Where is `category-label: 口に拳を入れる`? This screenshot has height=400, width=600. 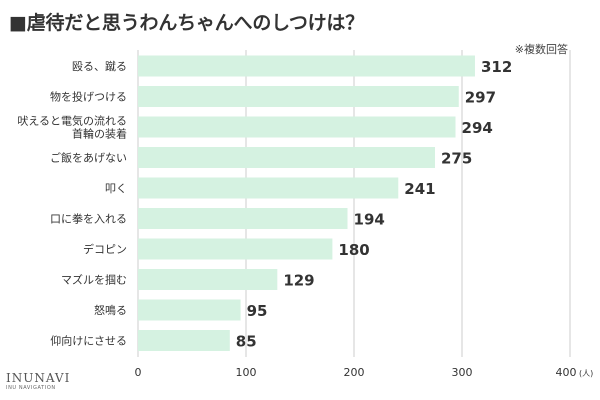 category-label: 口に拳を入れる is located at coordinates (88, 219).